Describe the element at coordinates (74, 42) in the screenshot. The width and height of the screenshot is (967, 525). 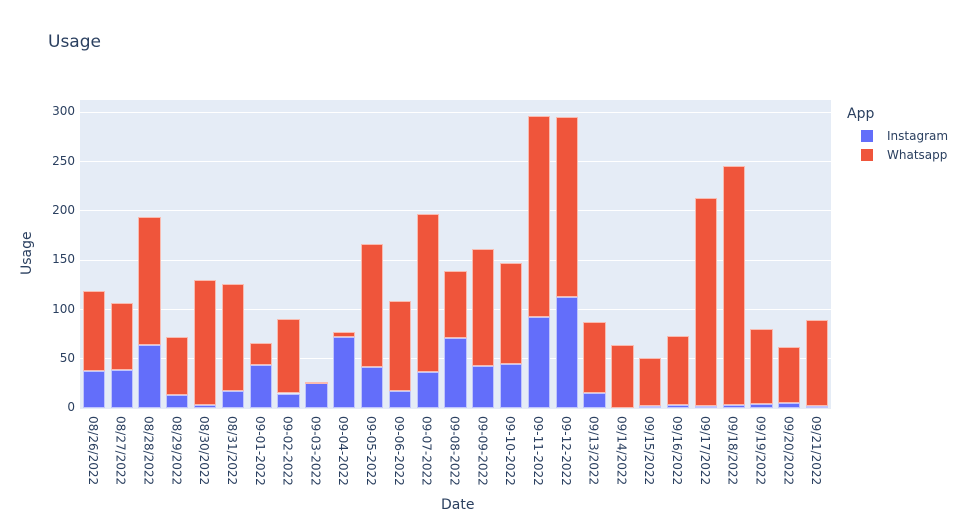
I see `chart-title: Usage` at that location.